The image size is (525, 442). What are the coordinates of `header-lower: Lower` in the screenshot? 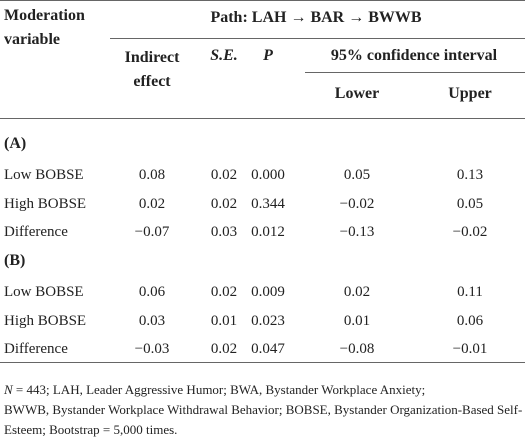 It's located at (357, 93).